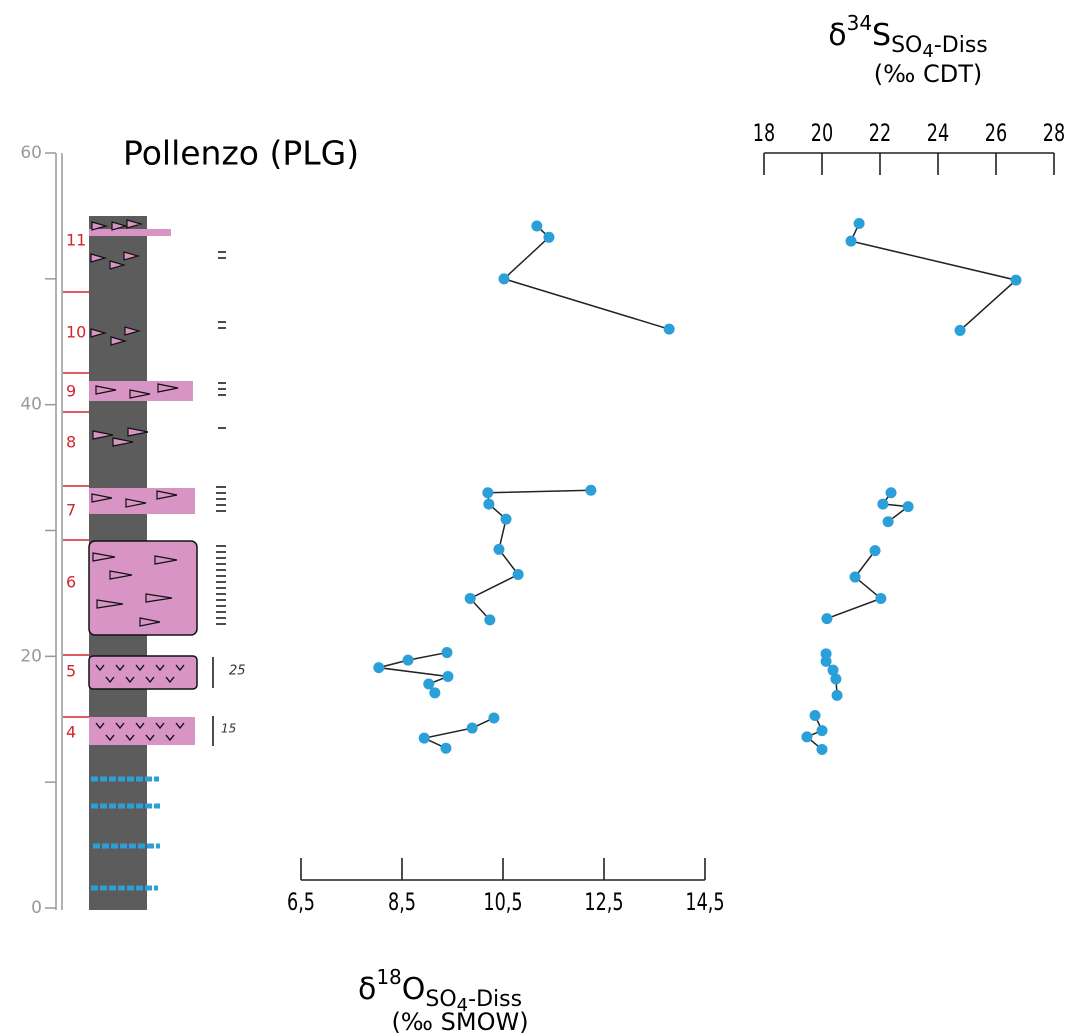 The width and height of the screenshot is (1084, 1033). What do you see at coordinates (996, 132) in the screenshot?
I see `x-tick-label: 26` at bounding box center [996, 132].